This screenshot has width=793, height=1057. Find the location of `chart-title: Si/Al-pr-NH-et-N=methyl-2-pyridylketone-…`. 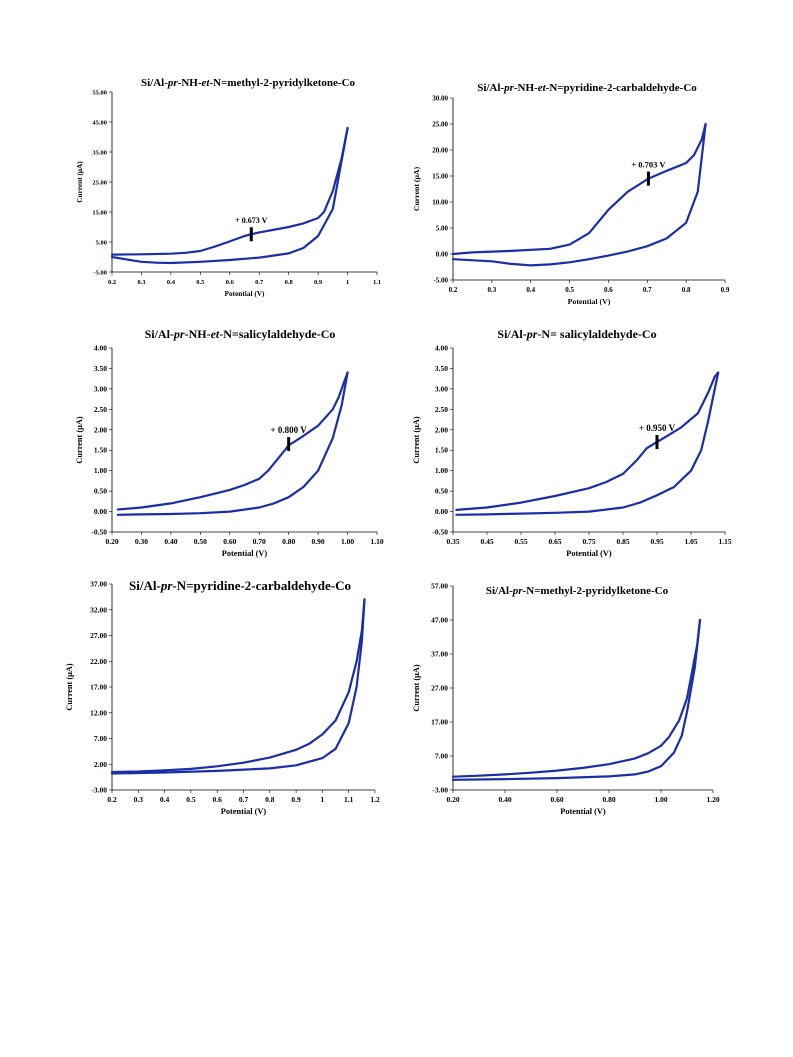

chart-title: Si/Al-pr-NH-et-N=methyl-2-pyridylketone-… is located at coordinates (248, 83).